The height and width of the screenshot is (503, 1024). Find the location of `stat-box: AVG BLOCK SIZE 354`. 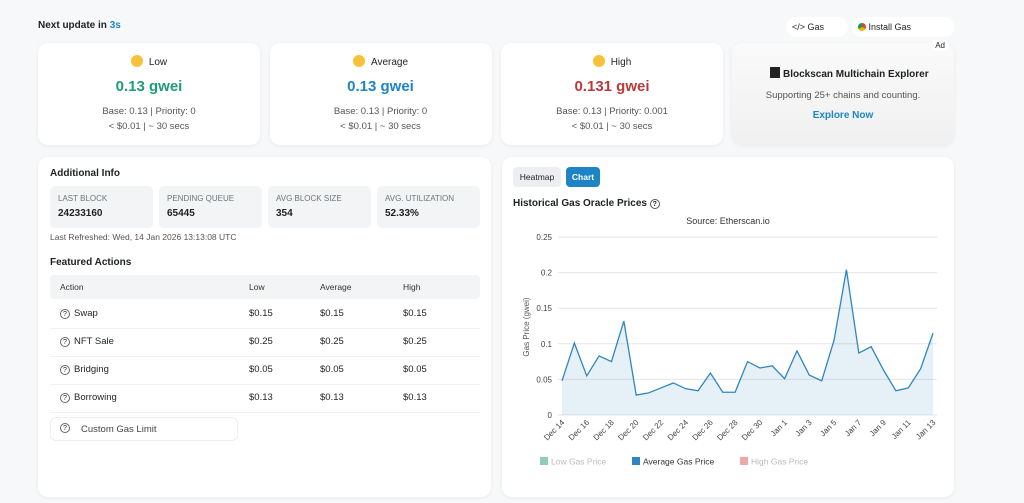

stat-box: AVG BLOCK SIZE 354 is located at coordinates (319, 207).